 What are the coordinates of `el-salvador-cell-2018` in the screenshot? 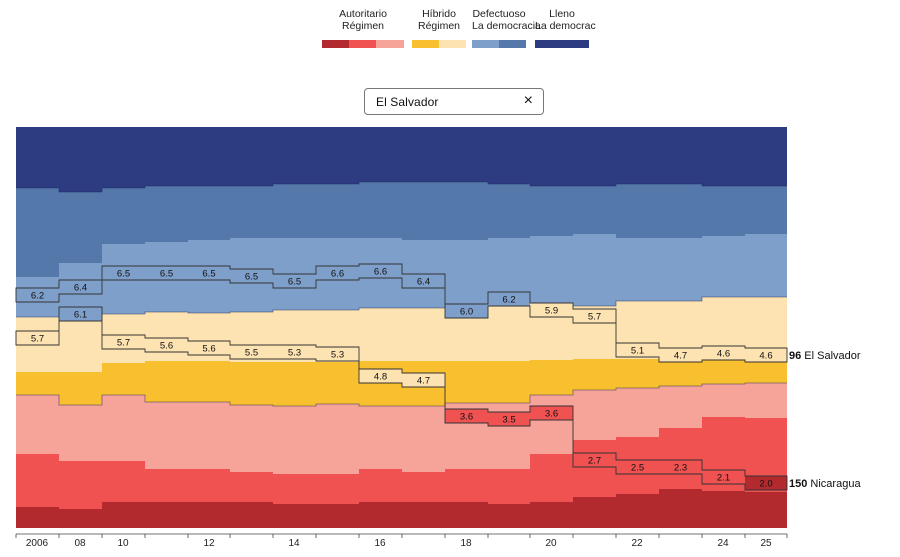 It's located at (466, 311).